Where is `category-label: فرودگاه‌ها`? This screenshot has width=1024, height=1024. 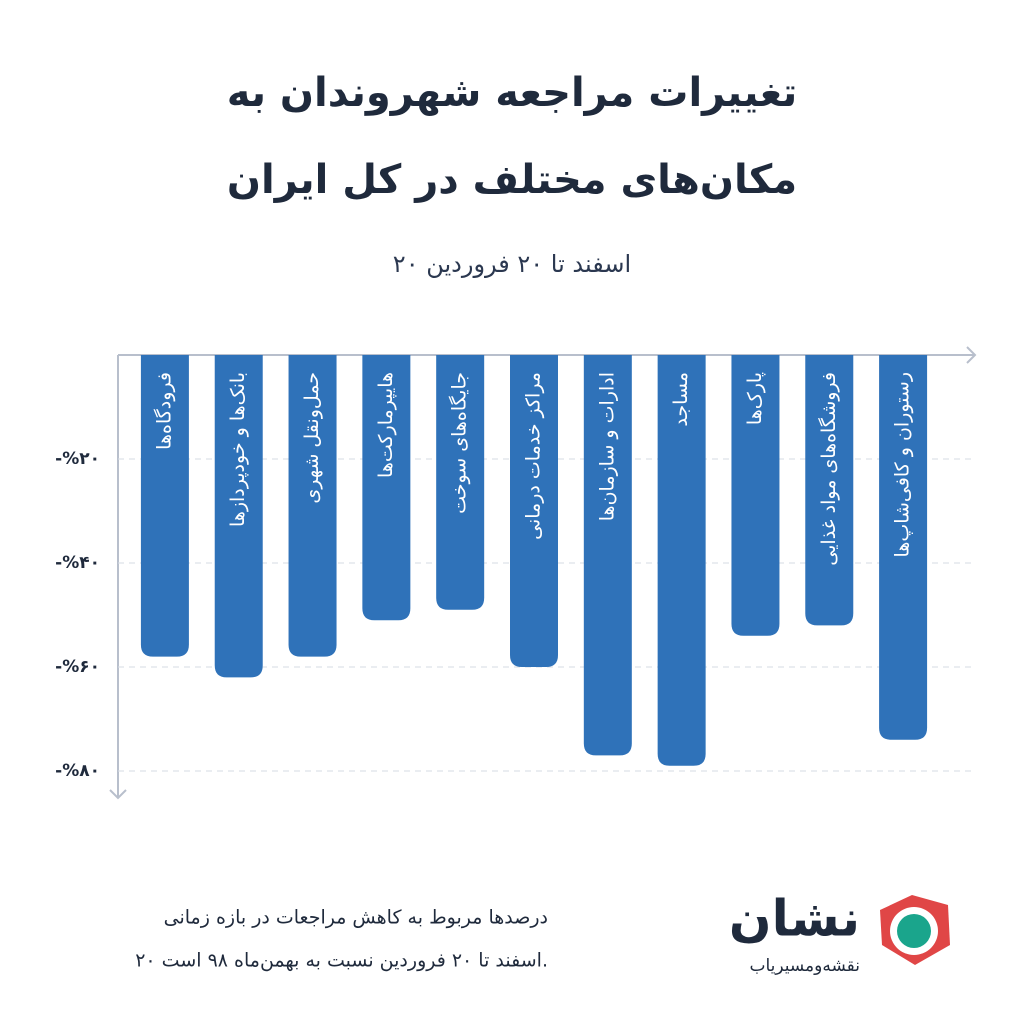 category-label: فرودگاه‌ها is located at coordinates (163, 411).